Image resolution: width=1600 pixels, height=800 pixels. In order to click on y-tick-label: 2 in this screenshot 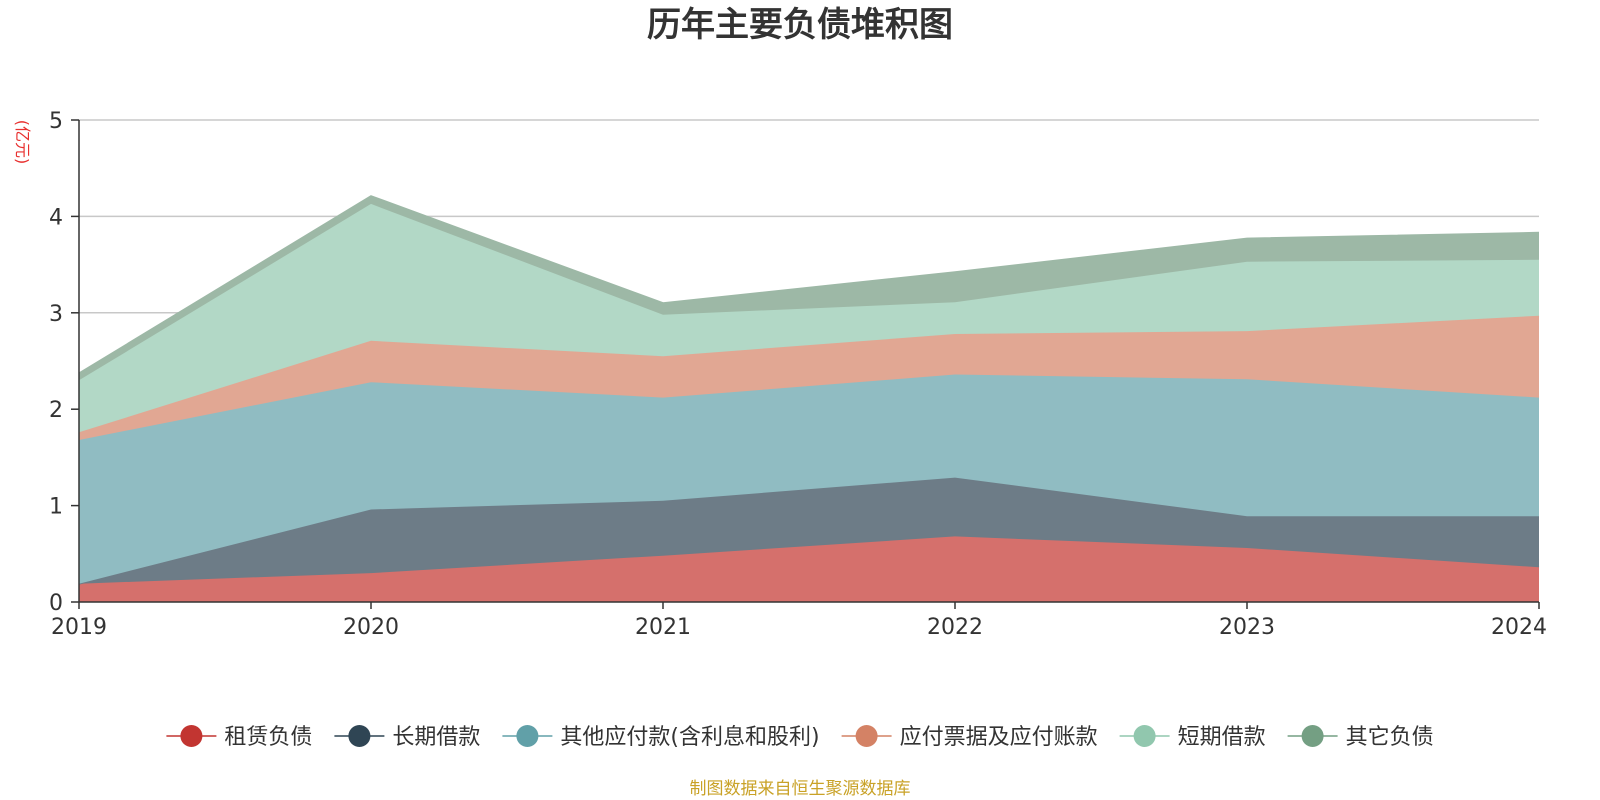, I will do `click(56, 410)`.